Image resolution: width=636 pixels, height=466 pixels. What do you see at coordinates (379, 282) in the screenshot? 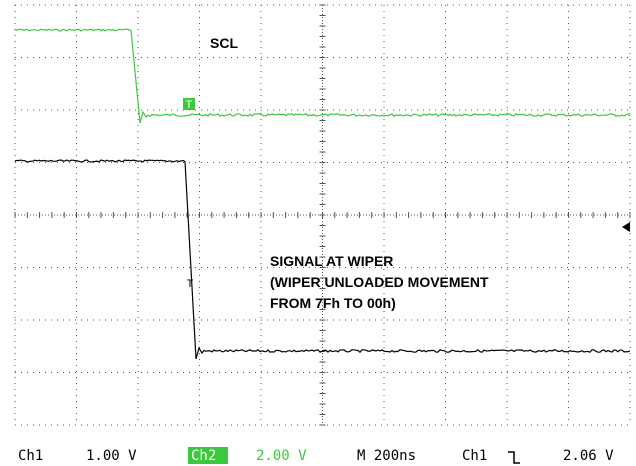
I see `wiper-label-line: (WIPER UNLOADED MOVEMENT` at bounding box center [379, 282].